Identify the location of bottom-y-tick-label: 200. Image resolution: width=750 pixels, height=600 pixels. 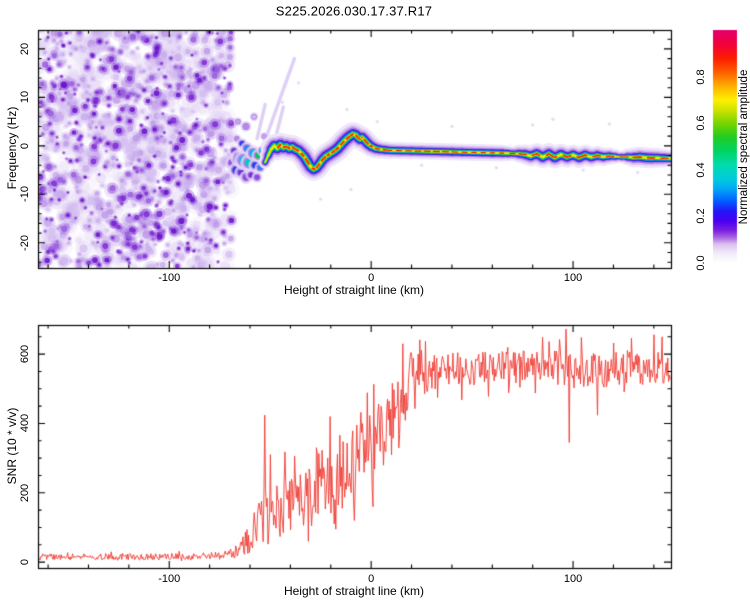
(25, 492).